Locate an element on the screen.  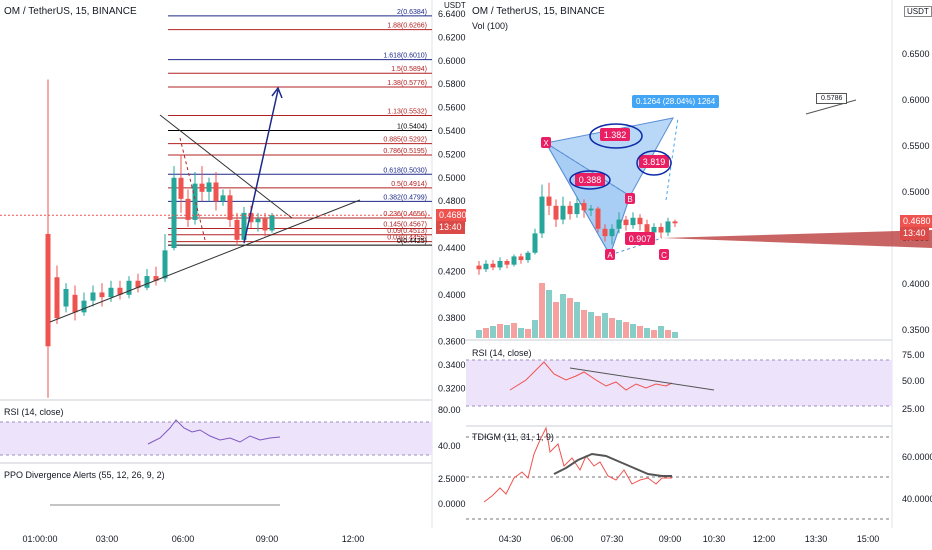
left-rsi-tick-label: 80.00 is located at coordinates (449, 410).